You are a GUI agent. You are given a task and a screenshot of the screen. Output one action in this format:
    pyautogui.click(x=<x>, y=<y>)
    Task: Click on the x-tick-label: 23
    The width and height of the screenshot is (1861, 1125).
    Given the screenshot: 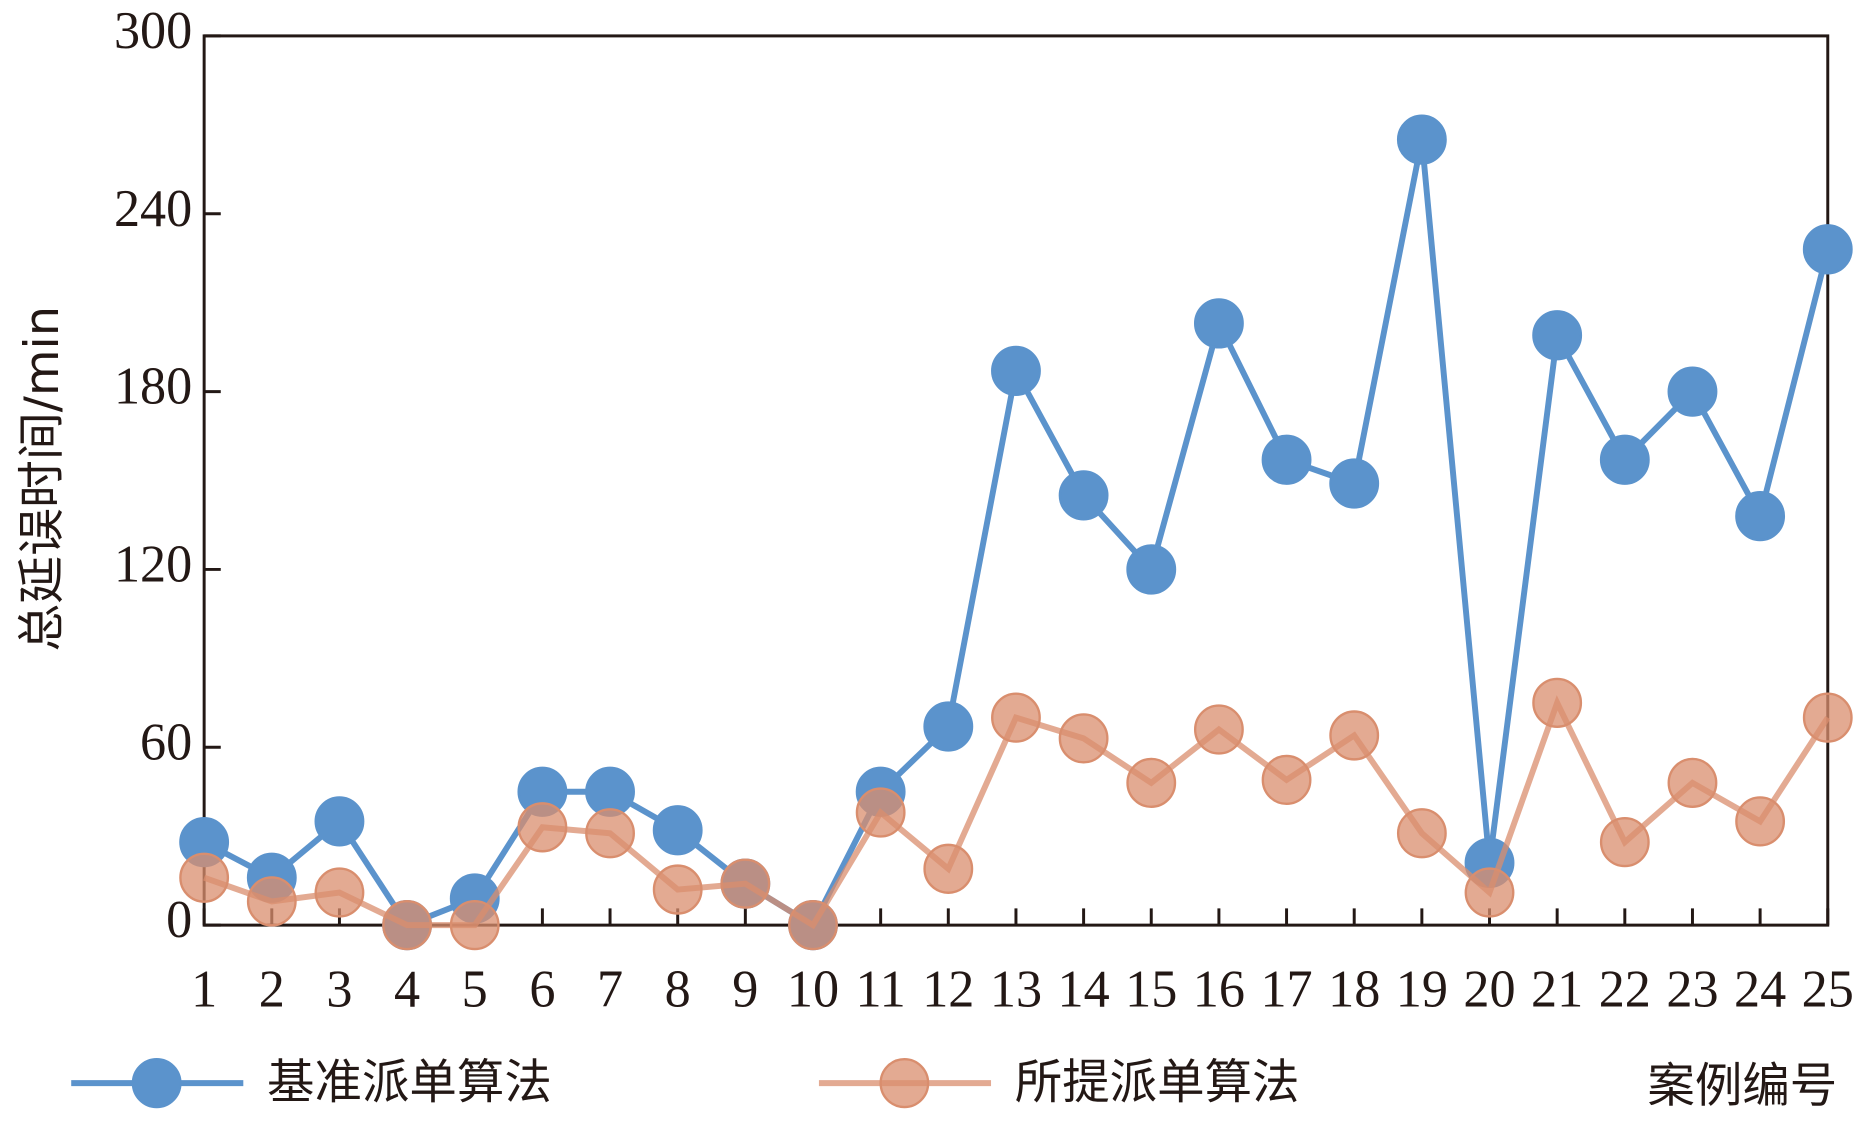 What is the action you would take?
    pyautogui.click(x=1692, y=989)
    